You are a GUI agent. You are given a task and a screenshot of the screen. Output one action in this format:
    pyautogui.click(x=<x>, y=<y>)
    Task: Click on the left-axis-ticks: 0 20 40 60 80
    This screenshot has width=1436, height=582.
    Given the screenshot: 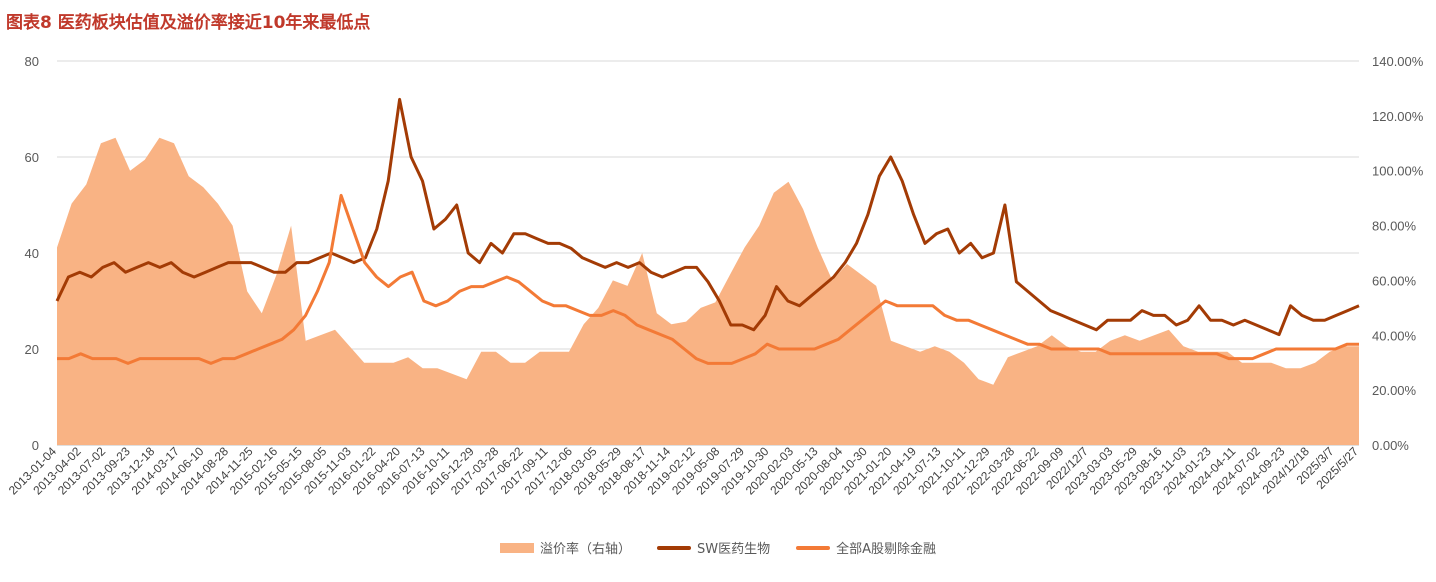 What is the action you would take?
    pyautogui.click(x=32, y=253)
    